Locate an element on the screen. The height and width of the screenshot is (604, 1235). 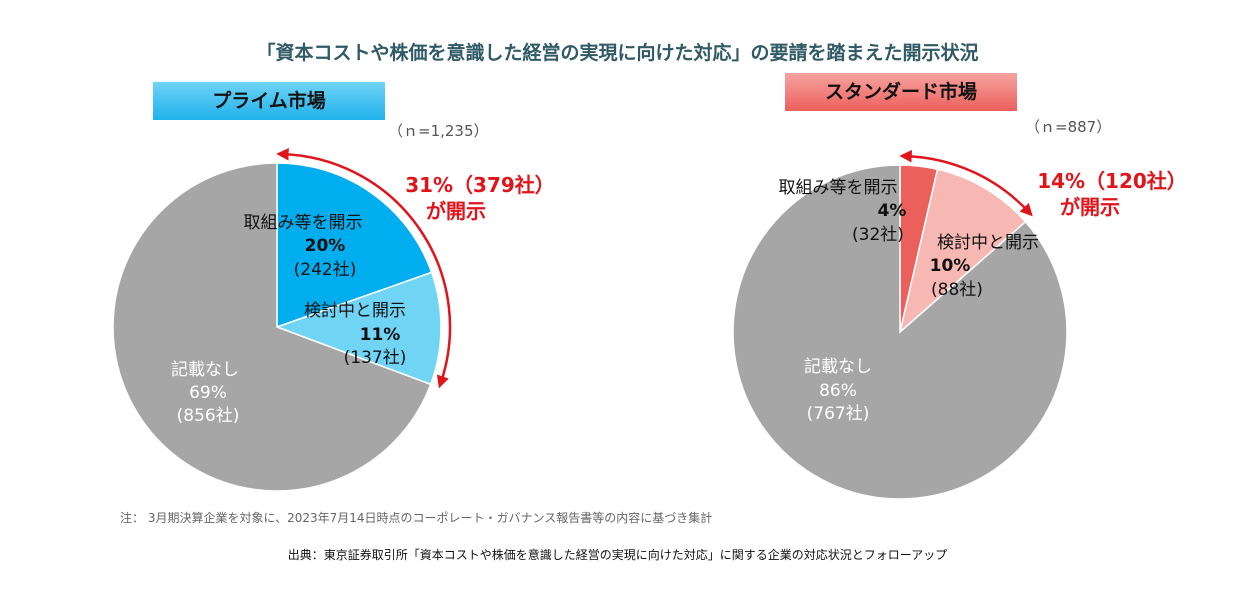
standard-disclosed-pct: 4% is located at coordinates (892, 211).